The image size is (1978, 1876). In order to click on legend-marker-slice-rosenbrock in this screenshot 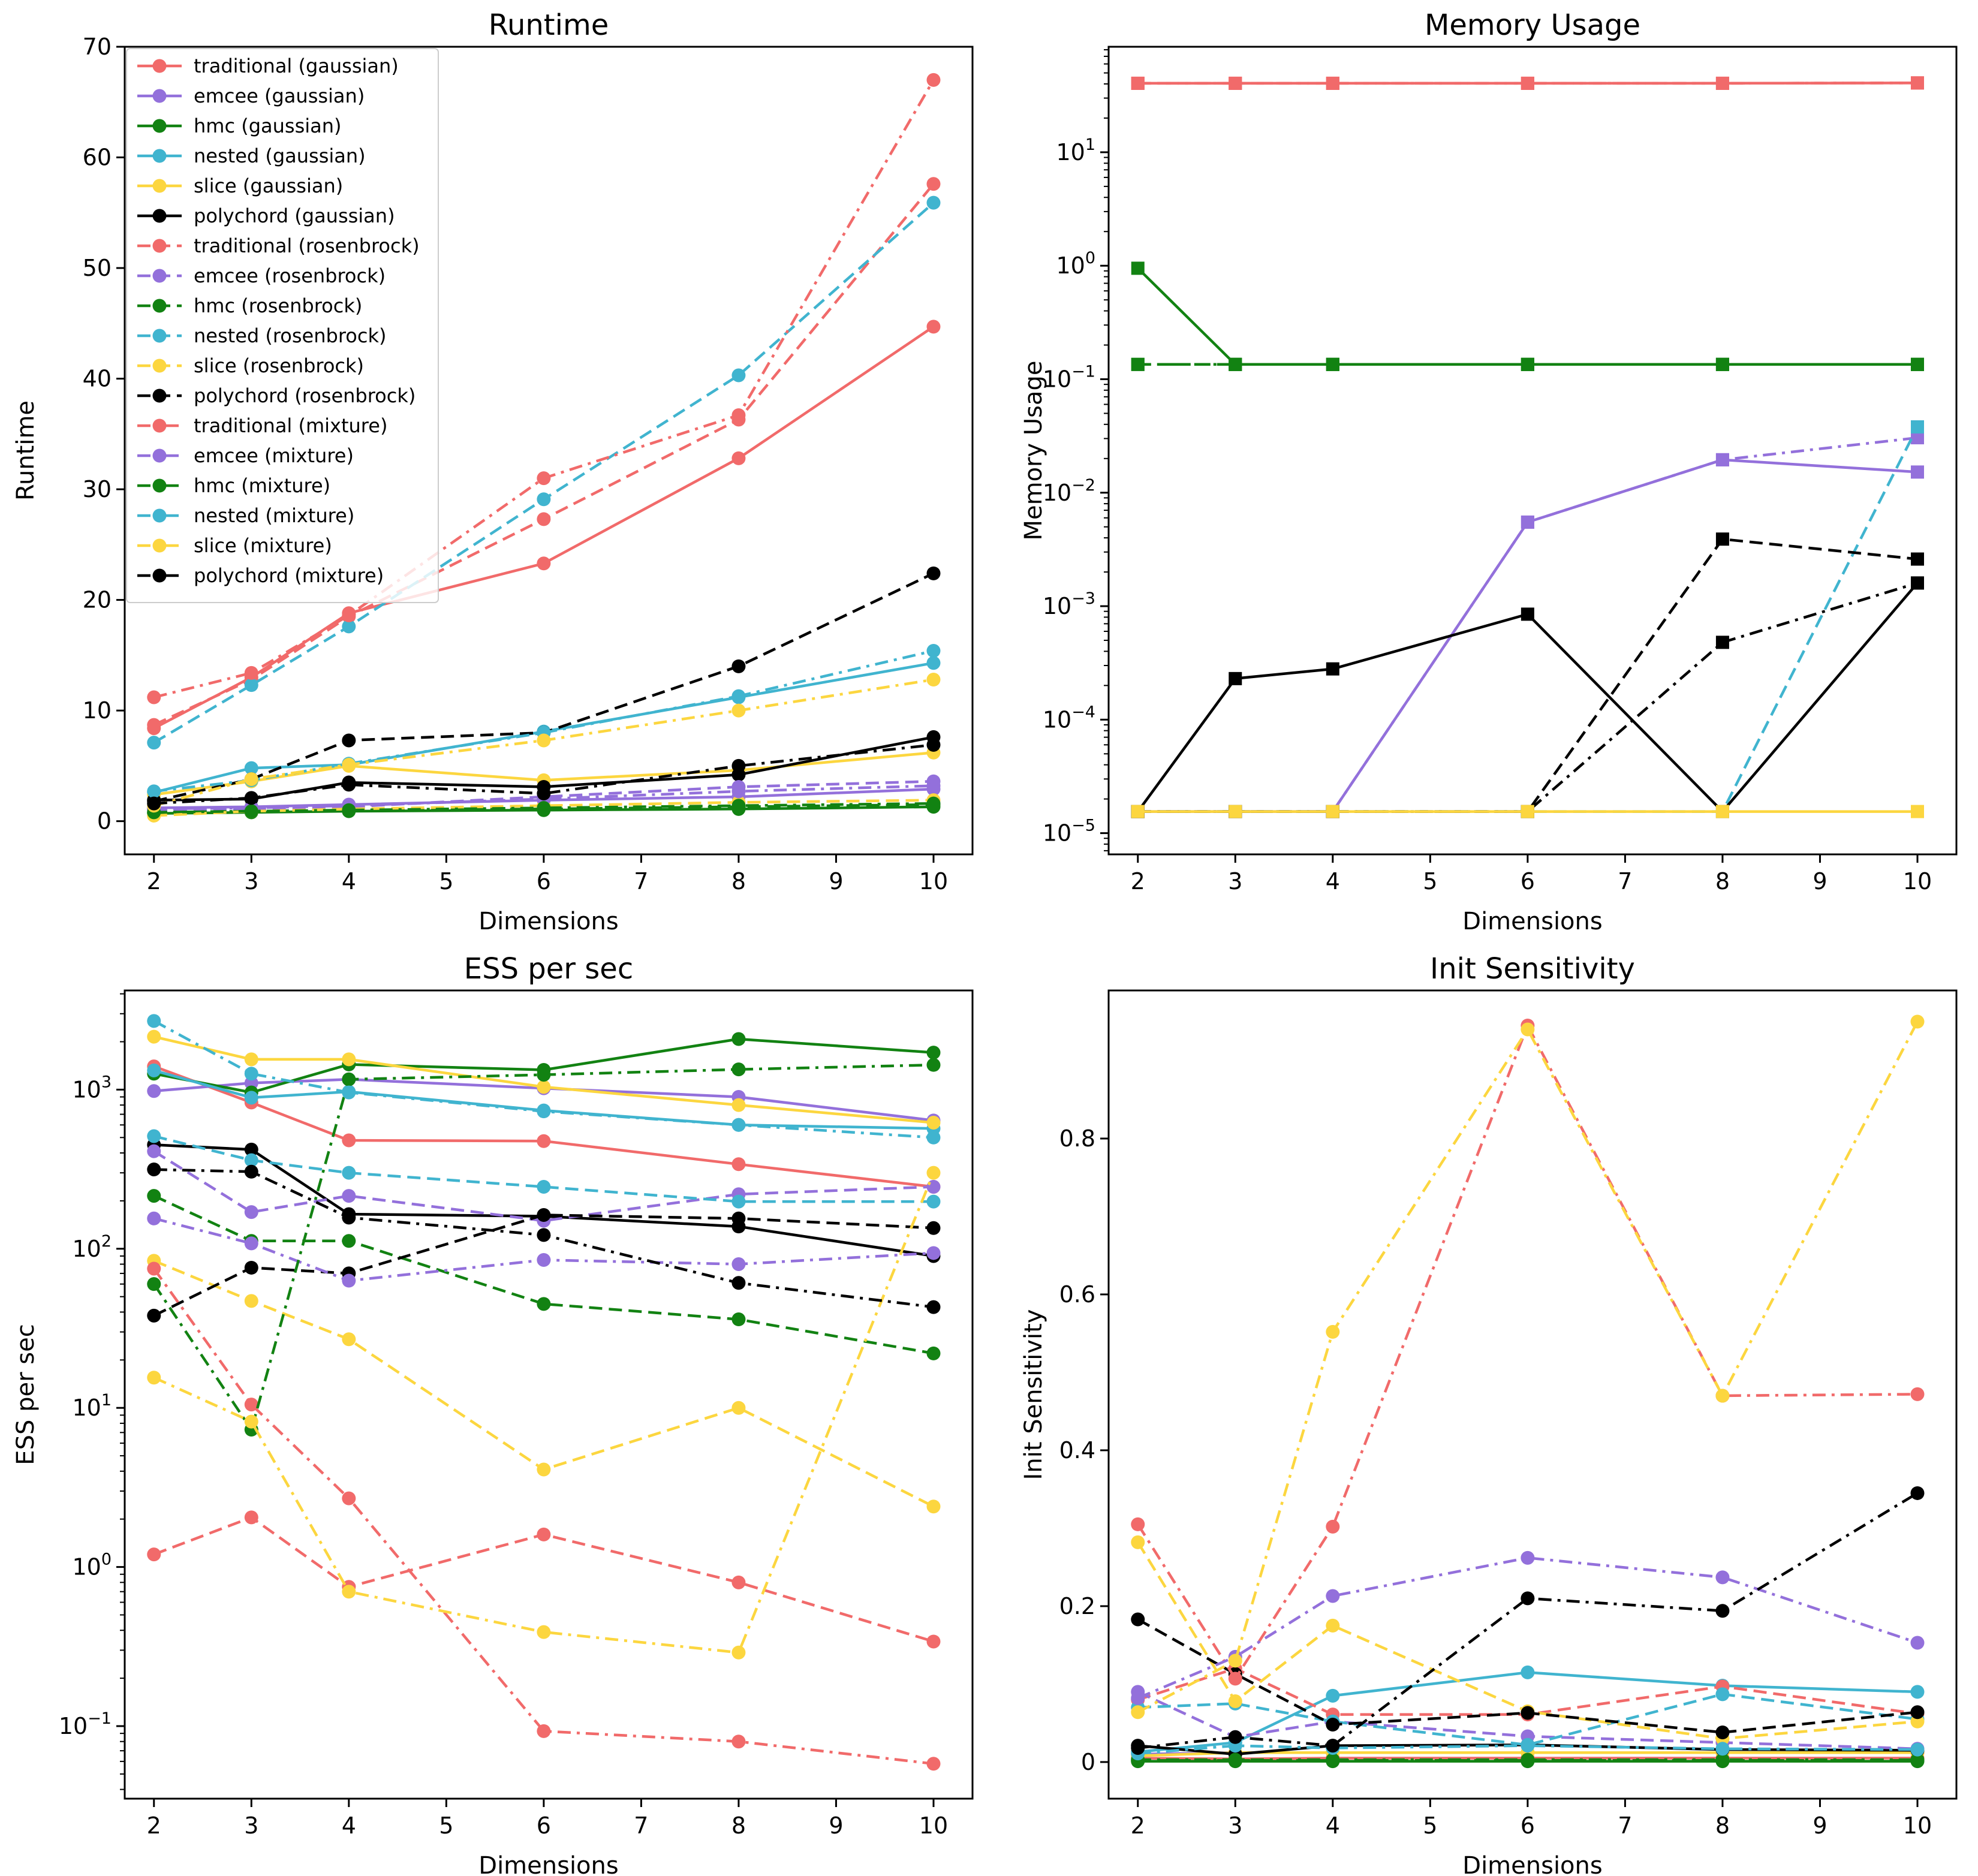, I will do `click(160, 366)`.